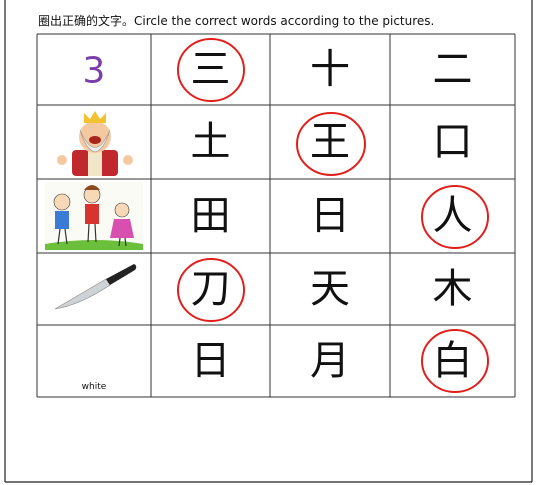  I want to click on row-label: white, so click(94, 387).